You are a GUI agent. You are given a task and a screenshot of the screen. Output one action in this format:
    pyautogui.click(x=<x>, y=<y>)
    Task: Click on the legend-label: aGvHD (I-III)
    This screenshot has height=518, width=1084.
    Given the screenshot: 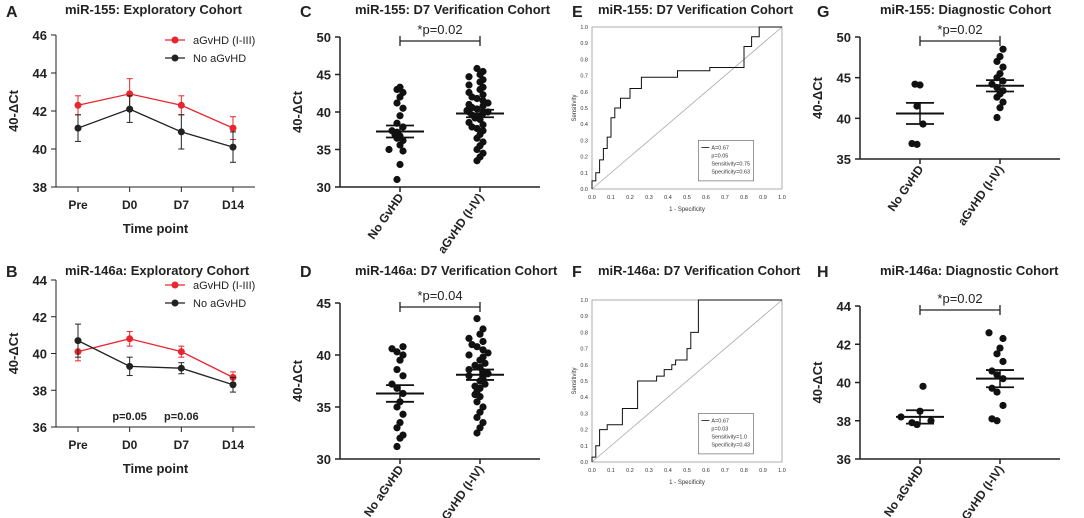 What is the action you would take?
    pyautogui.click(x=224, y=286)
    